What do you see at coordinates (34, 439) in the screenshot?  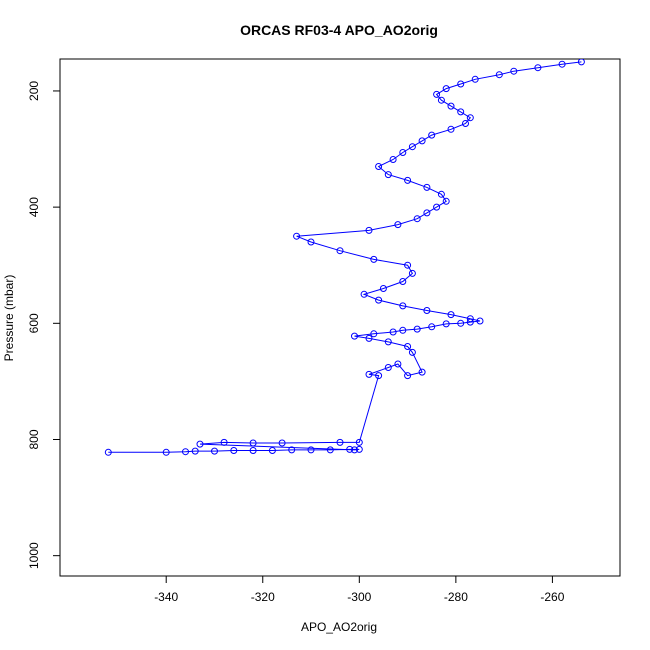 I see `y-tick-label: 800` at bounding box center [34, 439].